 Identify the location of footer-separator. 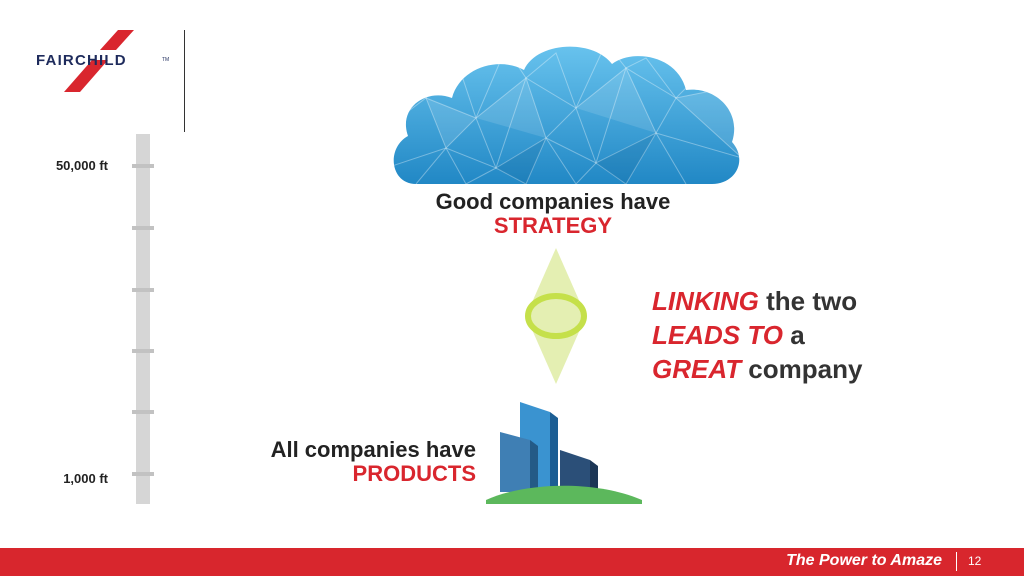
(956, 561).